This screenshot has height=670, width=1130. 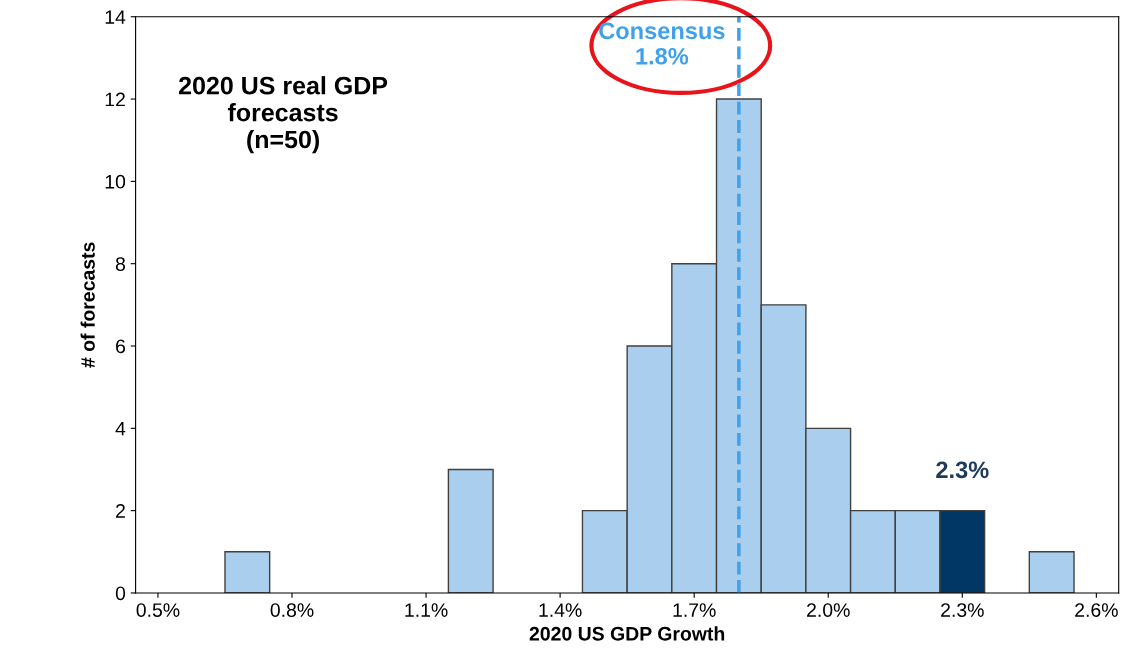 What do you see at coordinates (121, 346) in the screenshot?
I see `y-tick-label: 6` at bounding box center [121, 346].